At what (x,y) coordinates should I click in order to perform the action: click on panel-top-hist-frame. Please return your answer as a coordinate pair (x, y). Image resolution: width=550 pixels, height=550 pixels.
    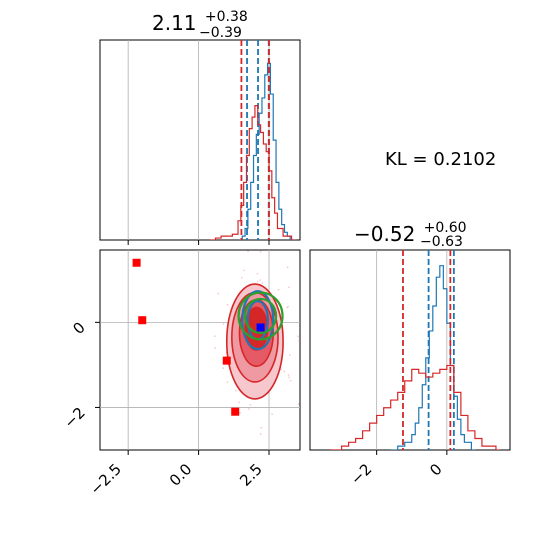
    Looking at the image, I should click on (200, 140).